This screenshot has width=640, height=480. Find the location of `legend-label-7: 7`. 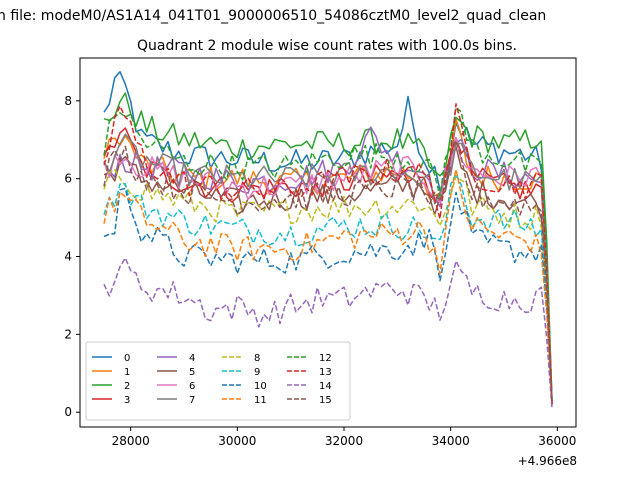

legend-label-7: 7 is located at coordinates (192, 400).